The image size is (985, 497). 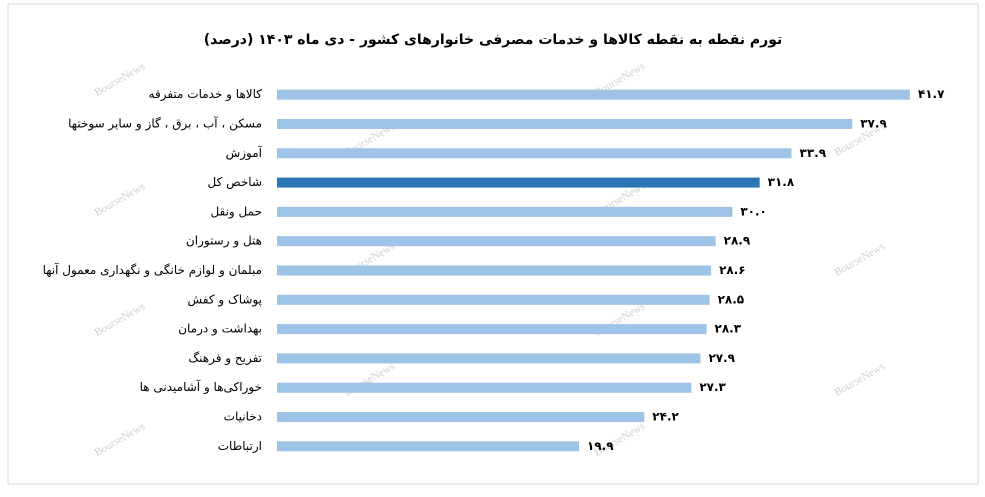 I want to click on category-label: ارتباطات, so click(x=240, y=446).